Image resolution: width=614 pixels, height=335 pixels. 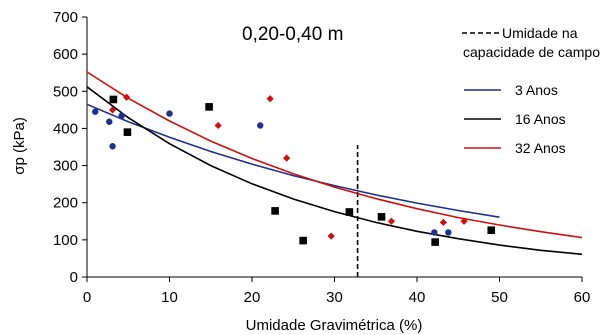 What do you see at coordinates (252, 297) in the screenshot?
I see `x-tick-label: 20` at bounding box center [252, 297].